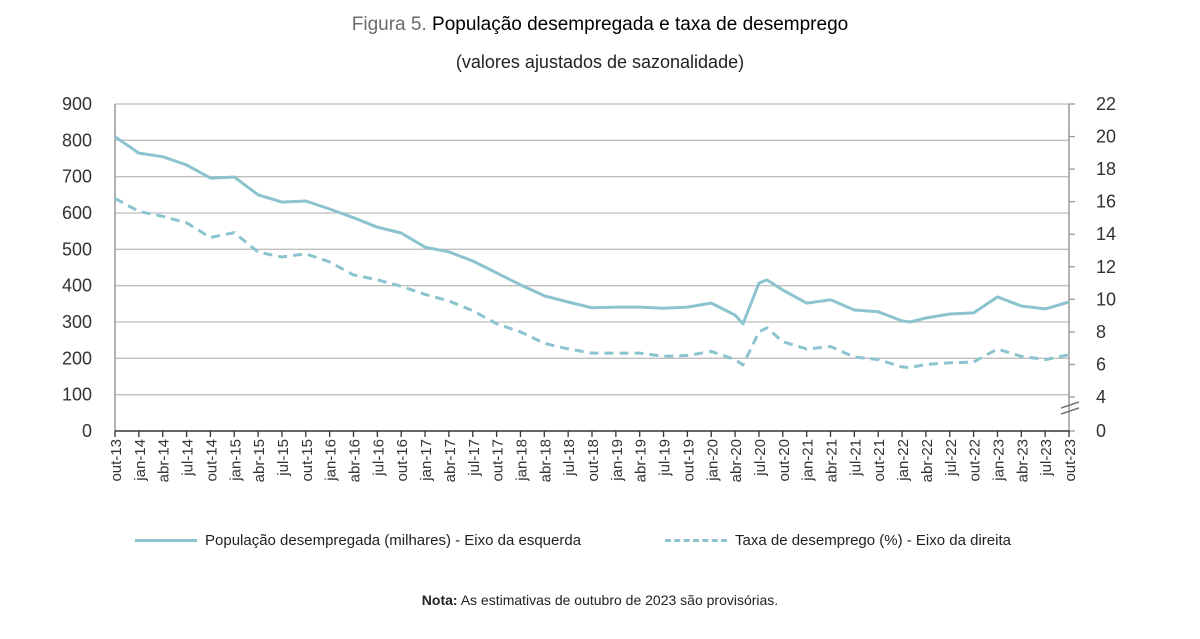  I want to click on right-tick-label: 8, so click(1101, 332).